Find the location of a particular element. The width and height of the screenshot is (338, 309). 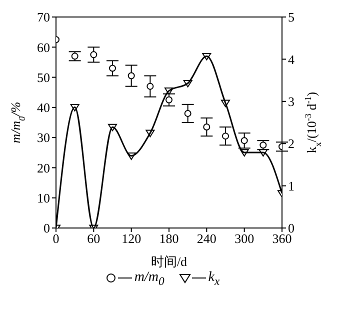

y-tick-label: 30 is located at coordinates (43, 138).